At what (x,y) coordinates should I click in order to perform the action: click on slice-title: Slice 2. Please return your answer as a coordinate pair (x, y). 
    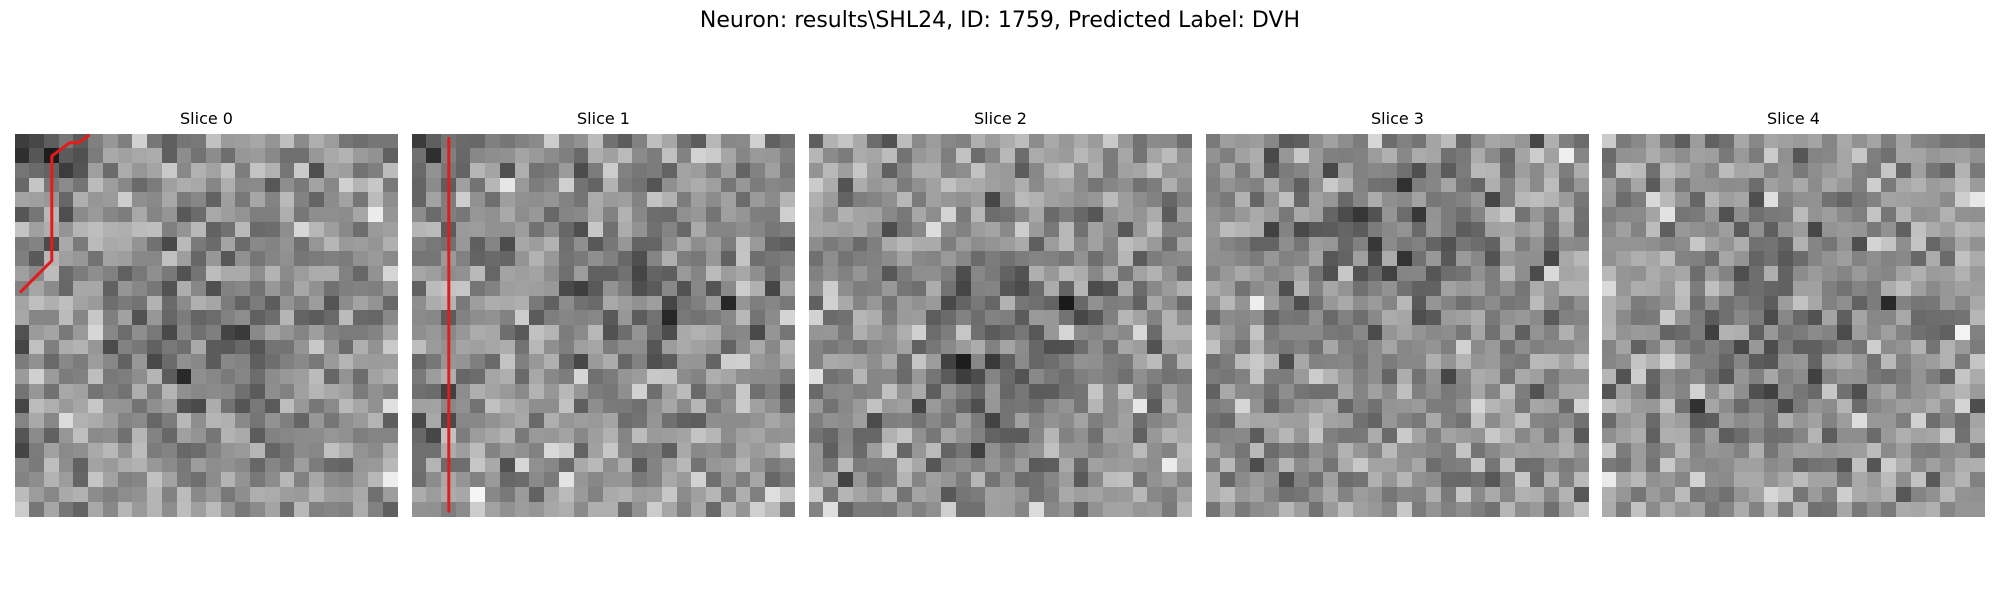
    Looking at the image, I should click on (1000, 118).